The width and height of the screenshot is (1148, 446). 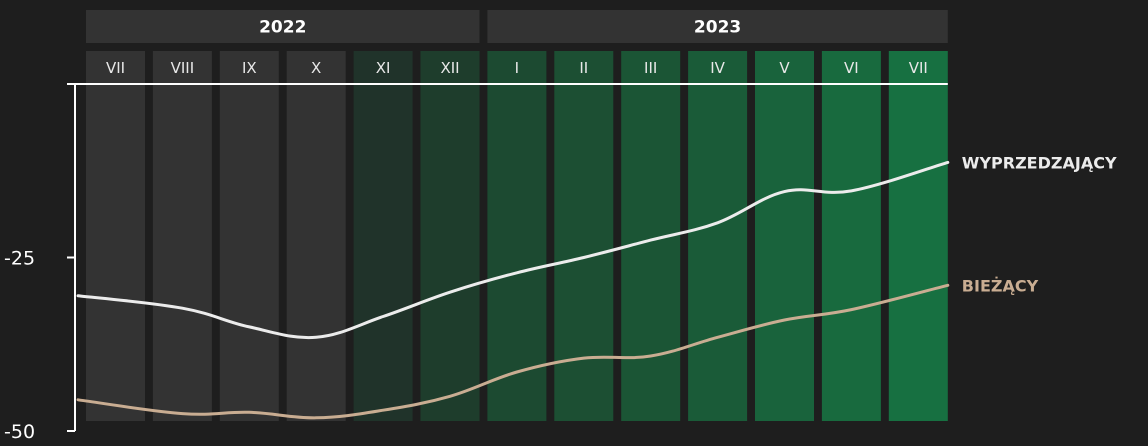 I want to click on month-label: I, so click(x=517, y=68).